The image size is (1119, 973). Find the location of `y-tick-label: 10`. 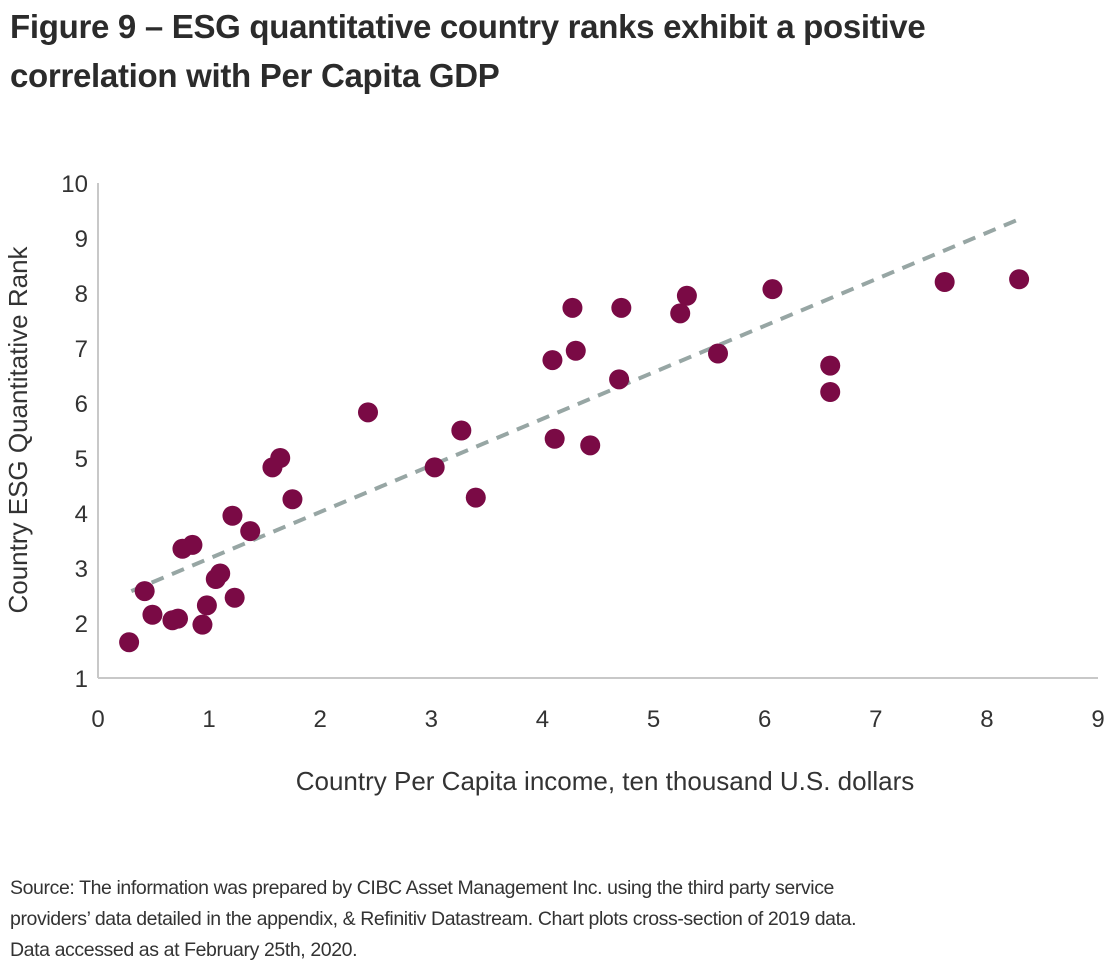

y-tick-label: 10 is located at coordinates (74, 184).